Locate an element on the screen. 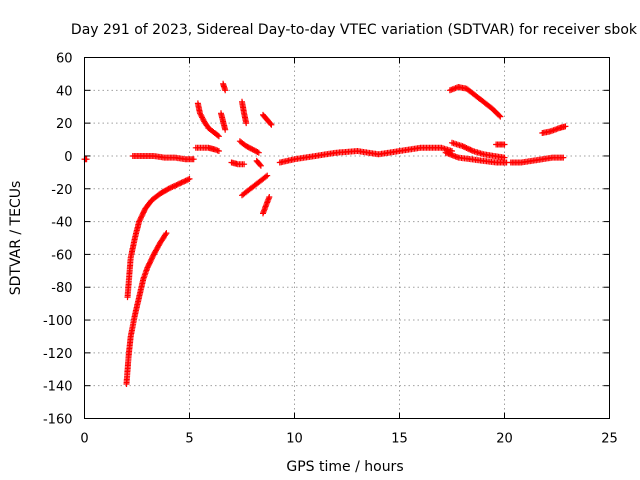 The image size is (640, 480). track-t4 is located at coordinates (163, 158).